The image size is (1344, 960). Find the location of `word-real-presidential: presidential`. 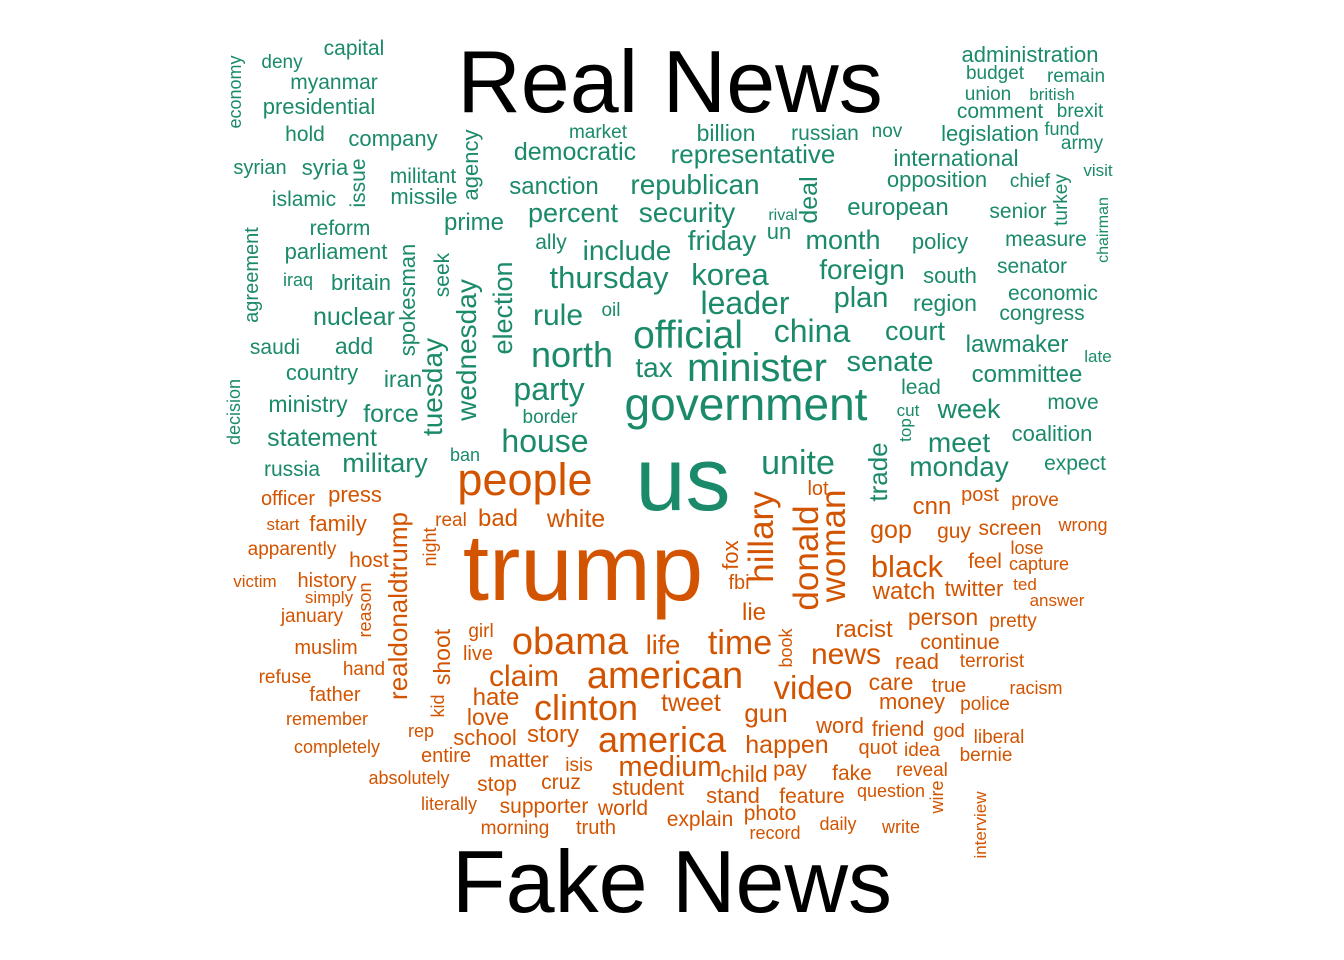

word-real-presidential: presidential is located at coordinates (319, 106).